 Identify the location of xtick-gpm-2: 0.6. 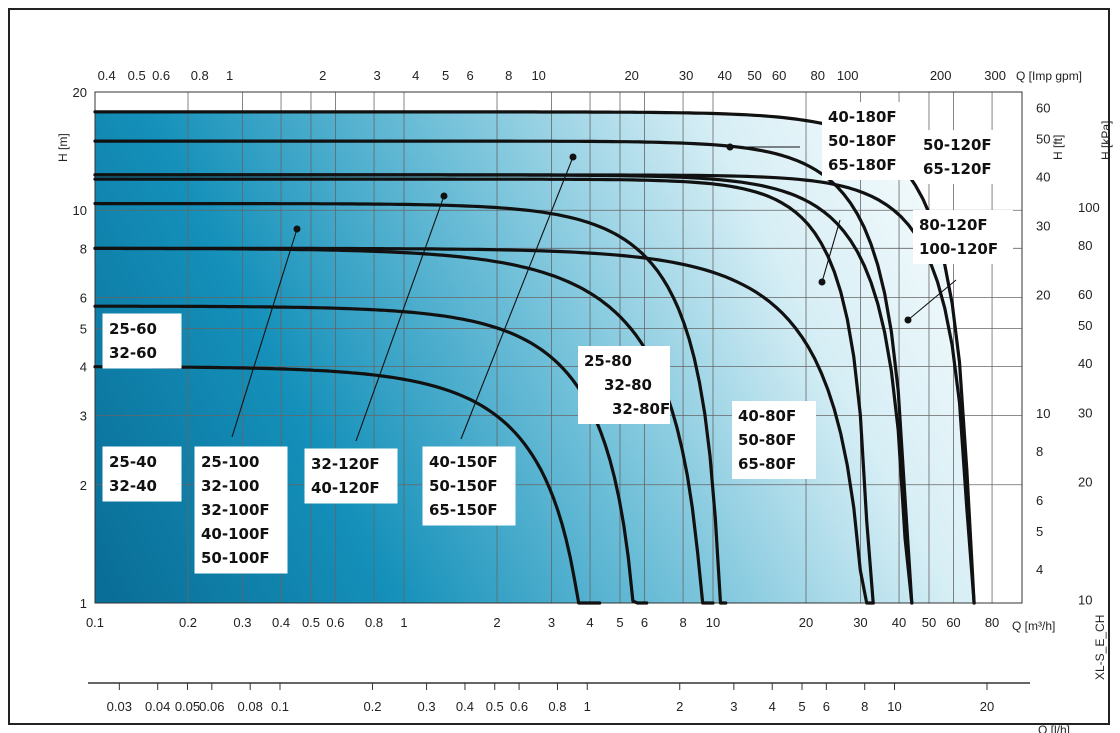
(161, 75).